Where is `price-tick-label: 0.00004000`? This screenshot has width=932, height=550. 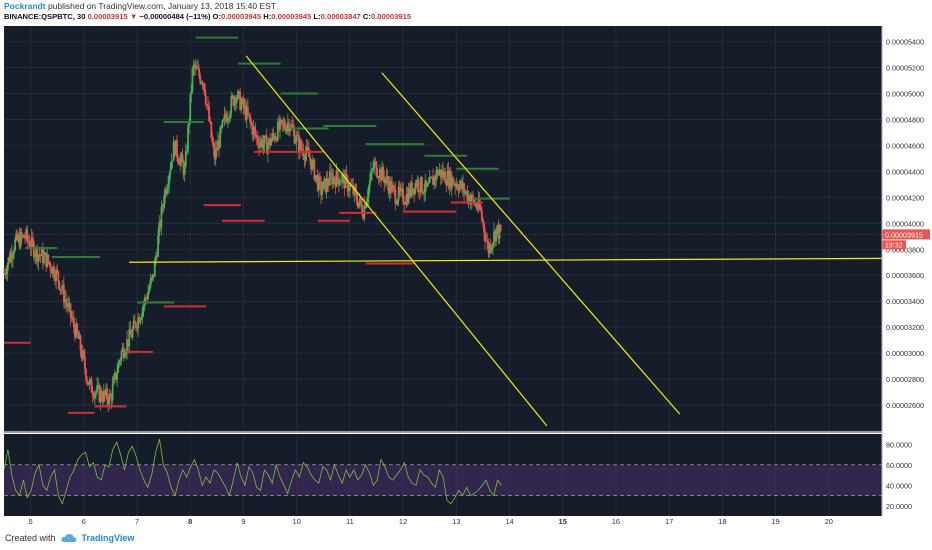 price-tick-label: 0.00004000 is located at coordinates (905, 223).